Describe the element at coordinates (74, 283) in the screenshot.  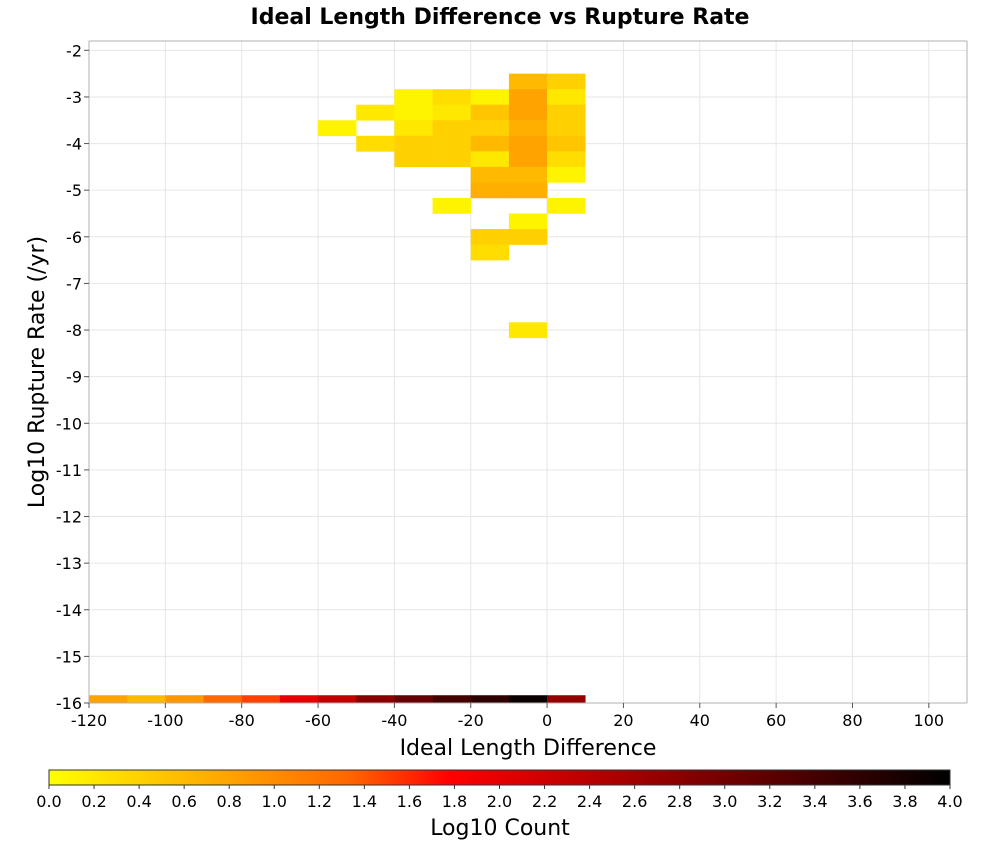
I see `y-tick-label: -7` at that location.